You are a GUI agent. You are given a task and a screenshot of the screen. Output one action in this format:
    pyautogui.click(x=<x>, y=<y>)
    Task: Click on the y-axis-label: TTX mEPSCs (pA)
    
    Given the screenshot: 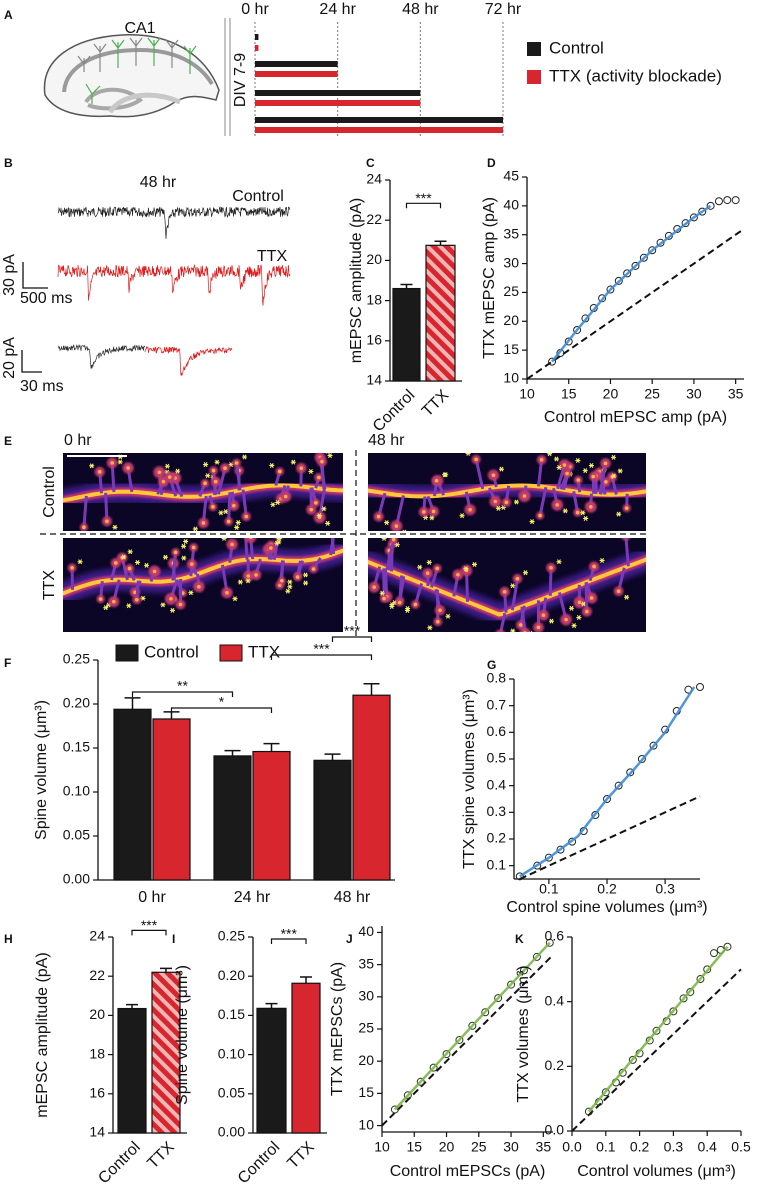 What is the action you would take?
    pyautogui.click(x=337, y=1029)
    